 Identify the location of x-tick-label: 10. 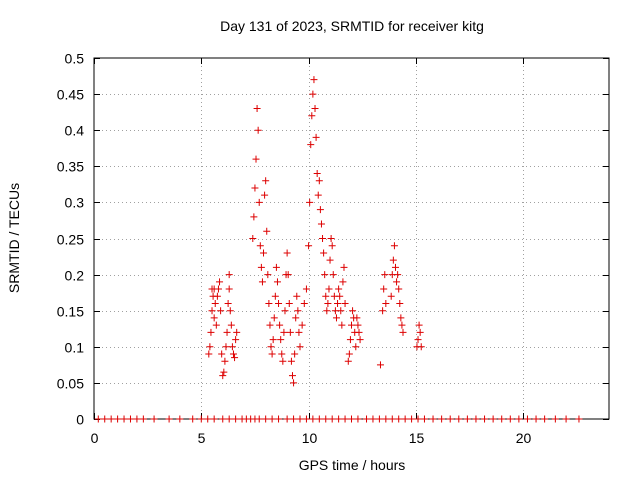
(310, 438).